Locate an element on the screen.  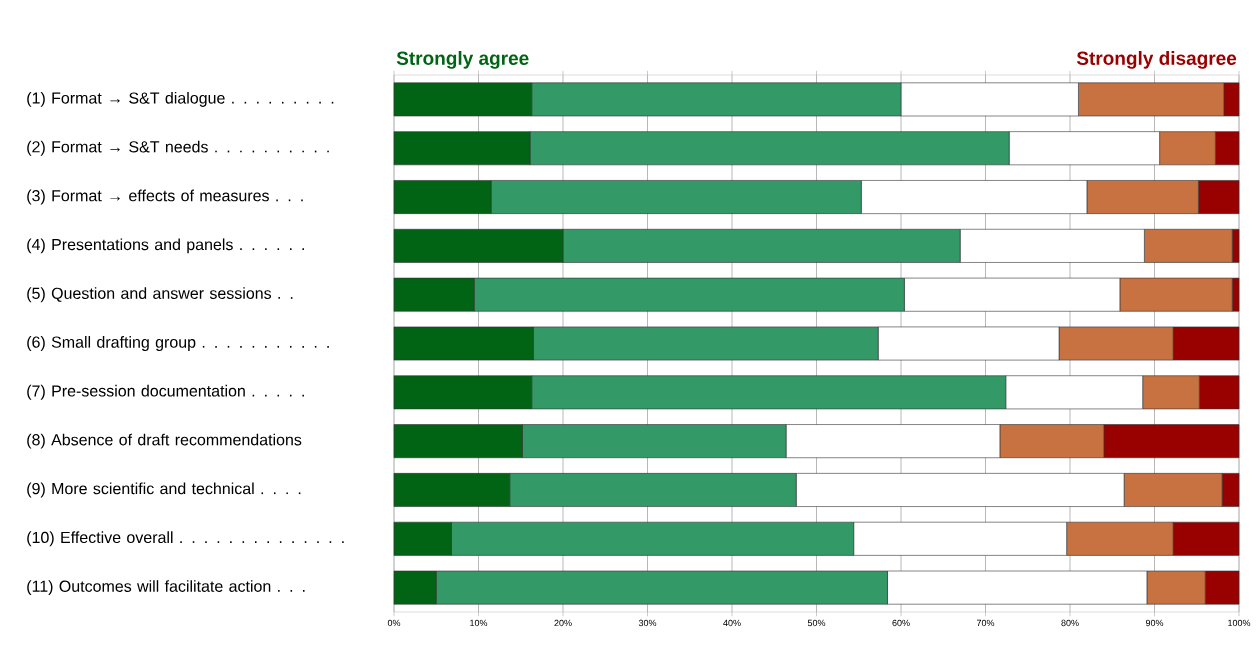
y-tick-label: (2) Format → S&T needs . . . . . . . . . . is located at coordinates (178, 148).